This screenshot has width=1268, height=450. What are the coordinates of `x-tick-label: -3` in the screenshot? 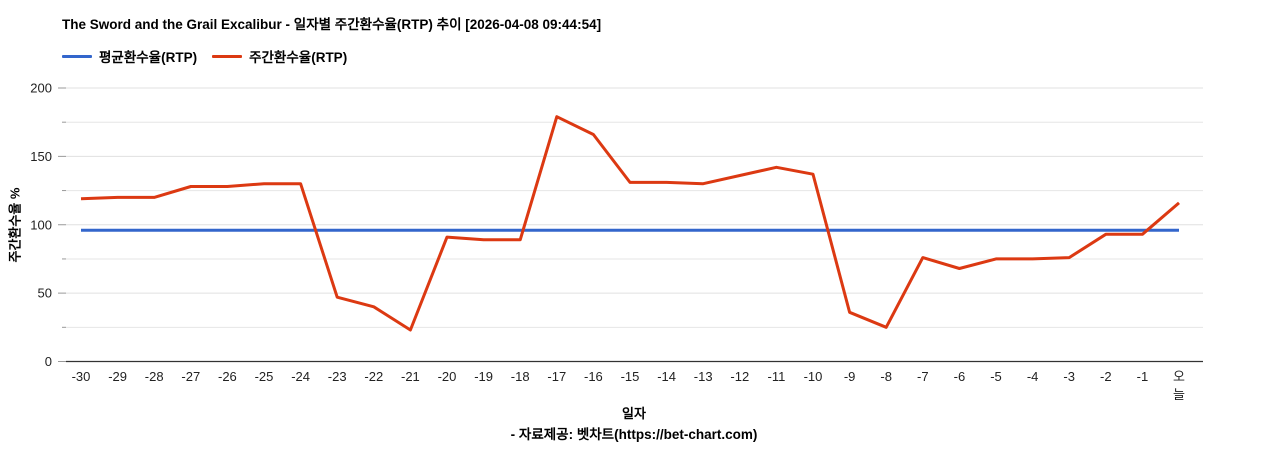 It's located at (1069, 376).